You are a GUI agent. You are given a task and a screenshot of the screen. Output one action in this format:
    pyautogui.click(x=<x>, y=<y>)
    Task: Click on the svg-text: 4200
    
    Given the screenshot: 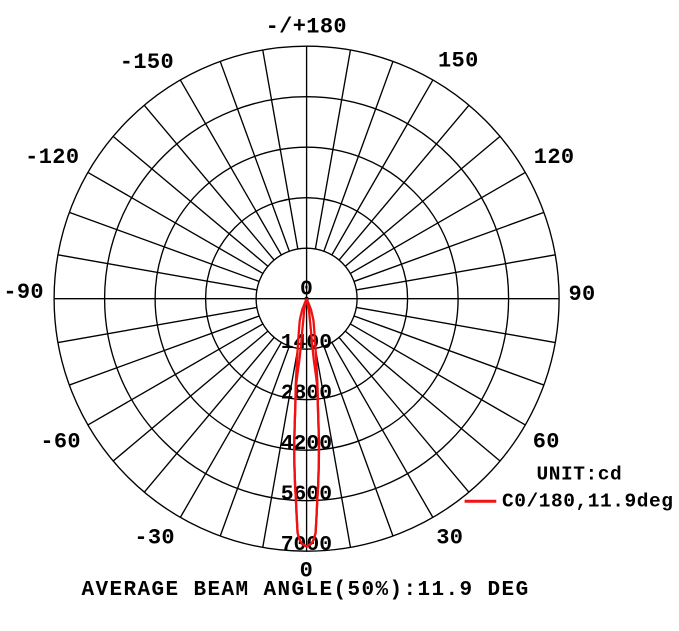 What is the action you would take?
    pyautogui.click(x=306, y=444)
    